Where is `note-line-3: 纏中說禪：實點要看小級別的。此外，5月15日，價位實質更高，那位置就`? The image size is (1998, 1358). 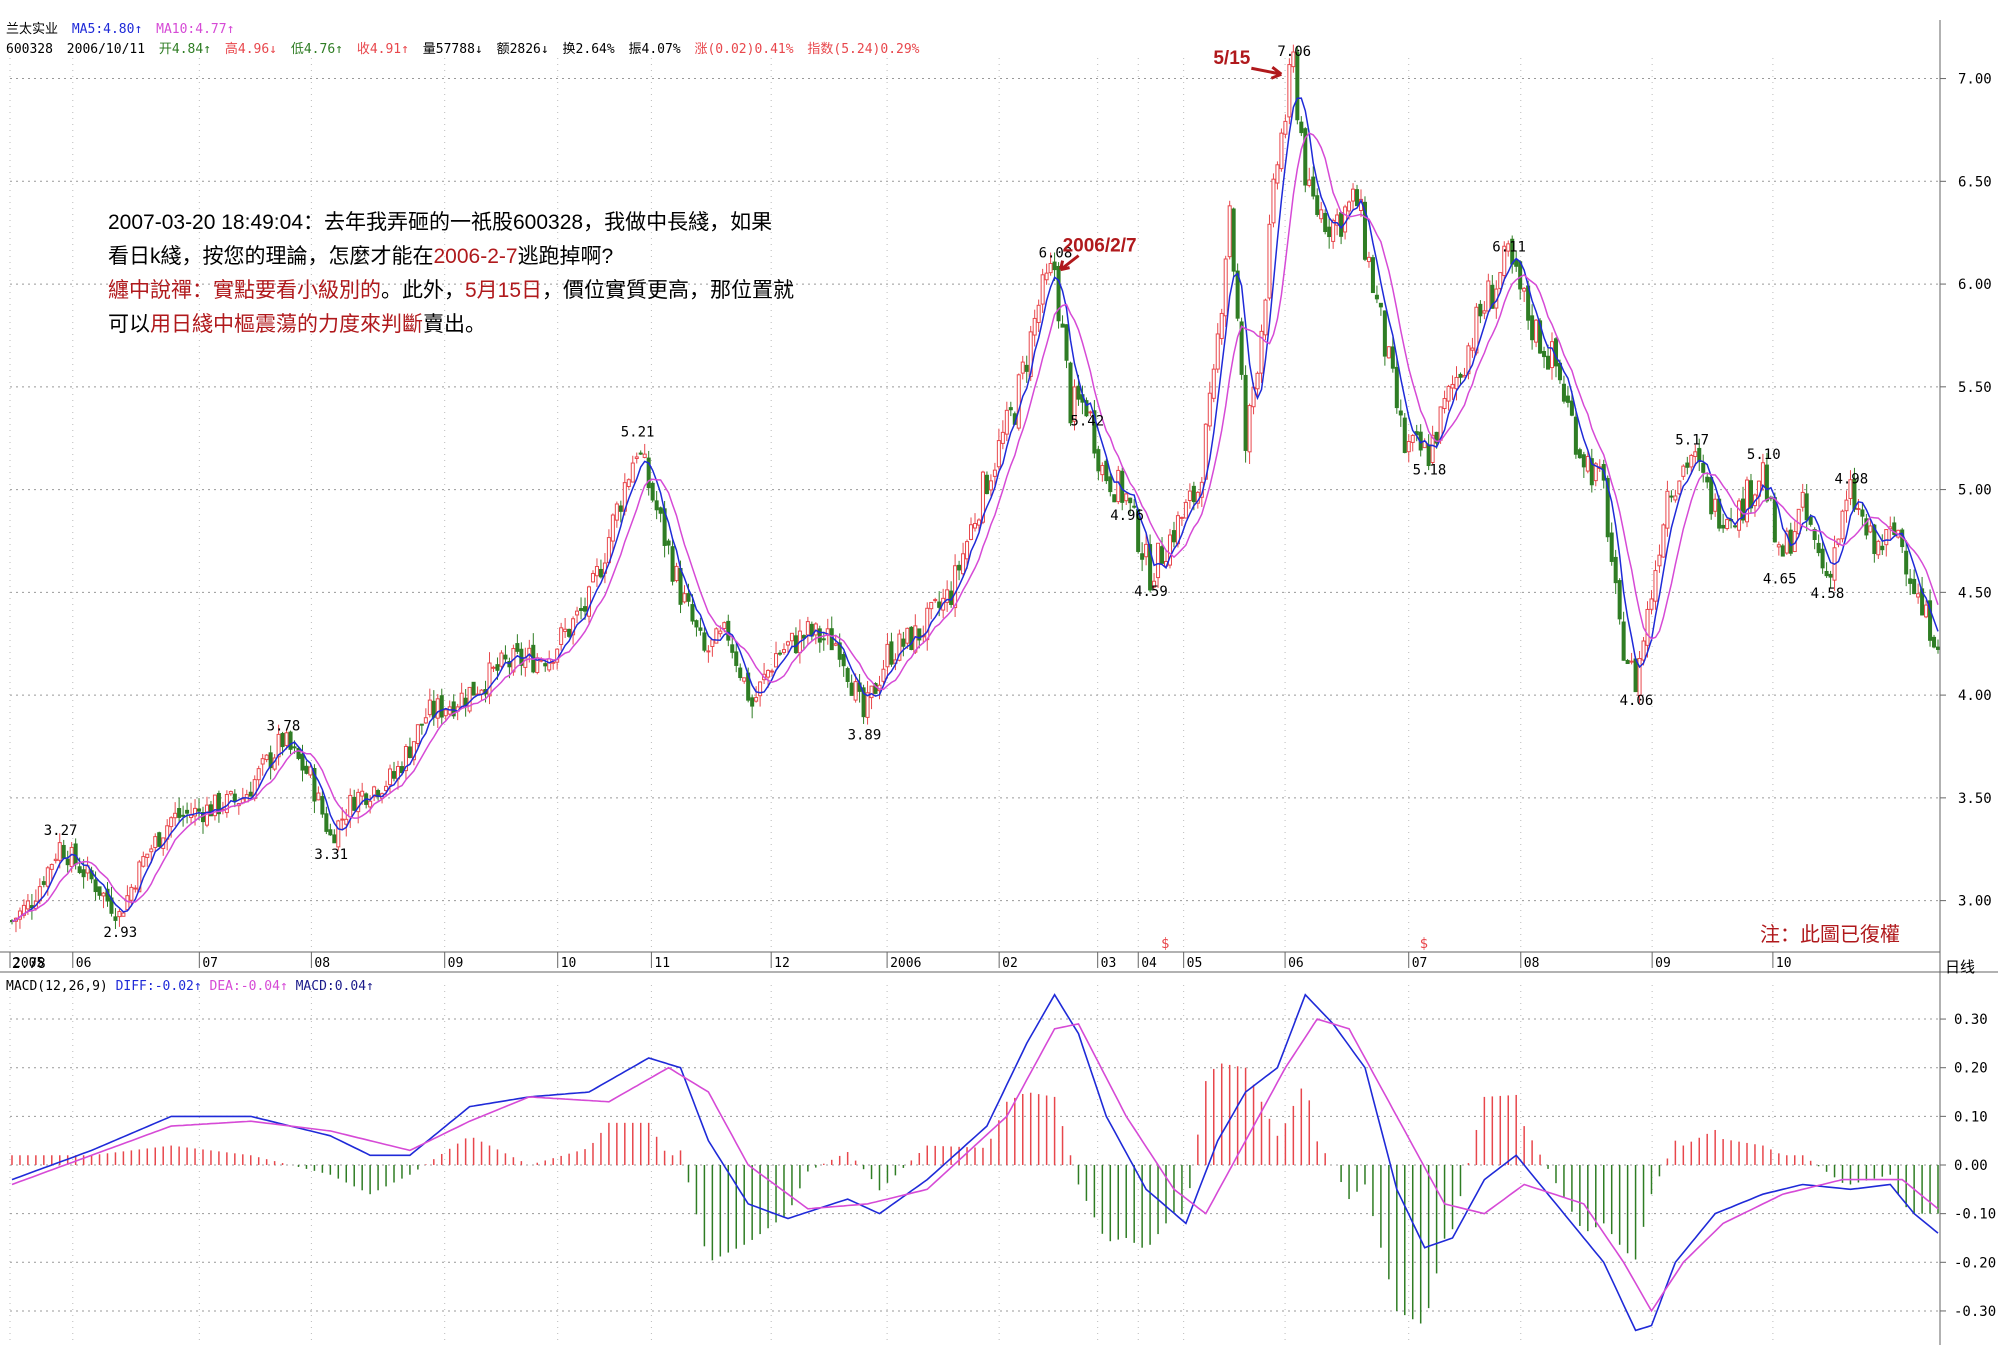 note-line-3: 纏中說禪：實點要看小級別的。此外，5月15日，價位實質更高，那位置就 is located at coordinates (451, 291).